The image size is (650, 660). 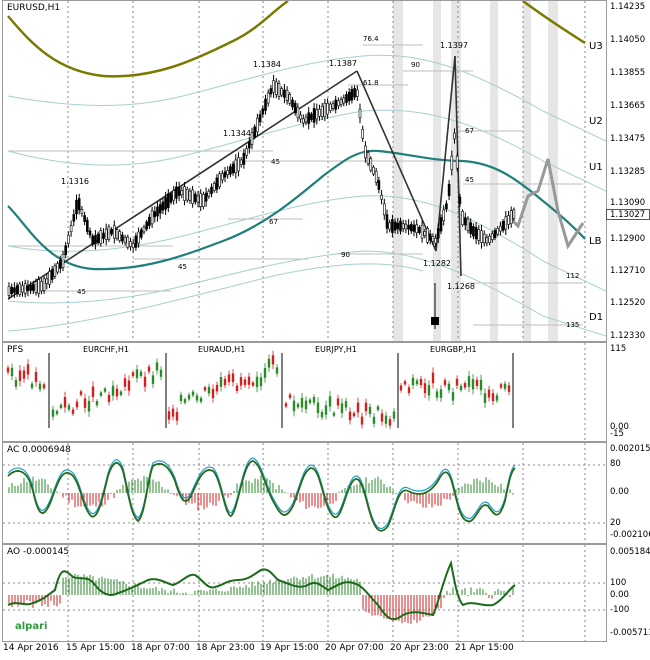 I want to click on ao-svg, so click(x=304, y=593).